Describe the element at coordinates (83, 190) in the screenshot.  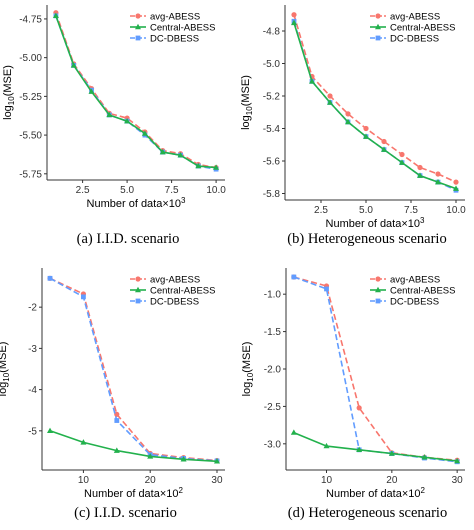
I see `x-tick-label: 2.5` at that location.